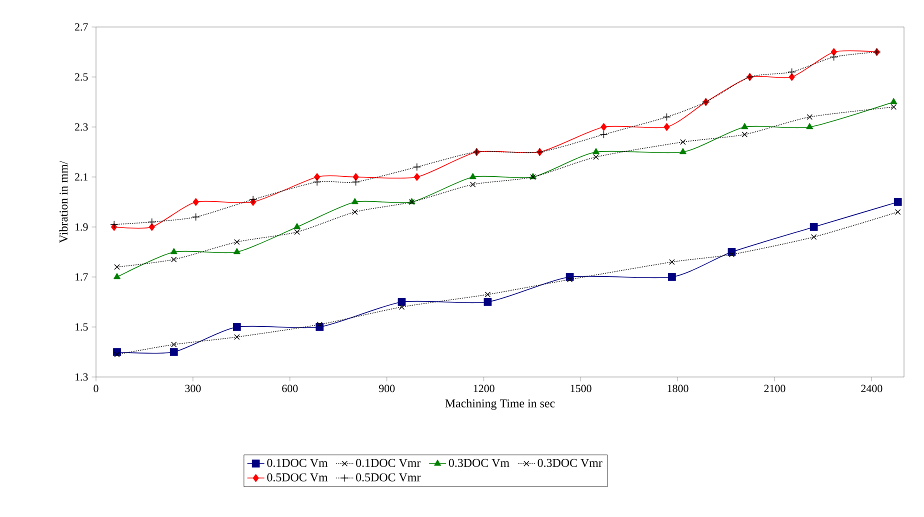  Describe the element at coordinates (81, 77) in the screenshot. I see `y-tick-label: 2.5` at that location.